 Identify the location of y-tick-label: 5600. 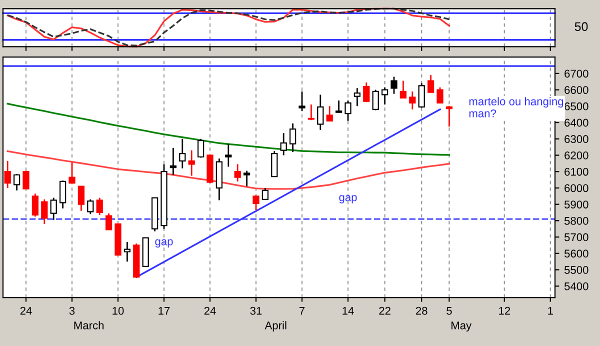
(576, 254).